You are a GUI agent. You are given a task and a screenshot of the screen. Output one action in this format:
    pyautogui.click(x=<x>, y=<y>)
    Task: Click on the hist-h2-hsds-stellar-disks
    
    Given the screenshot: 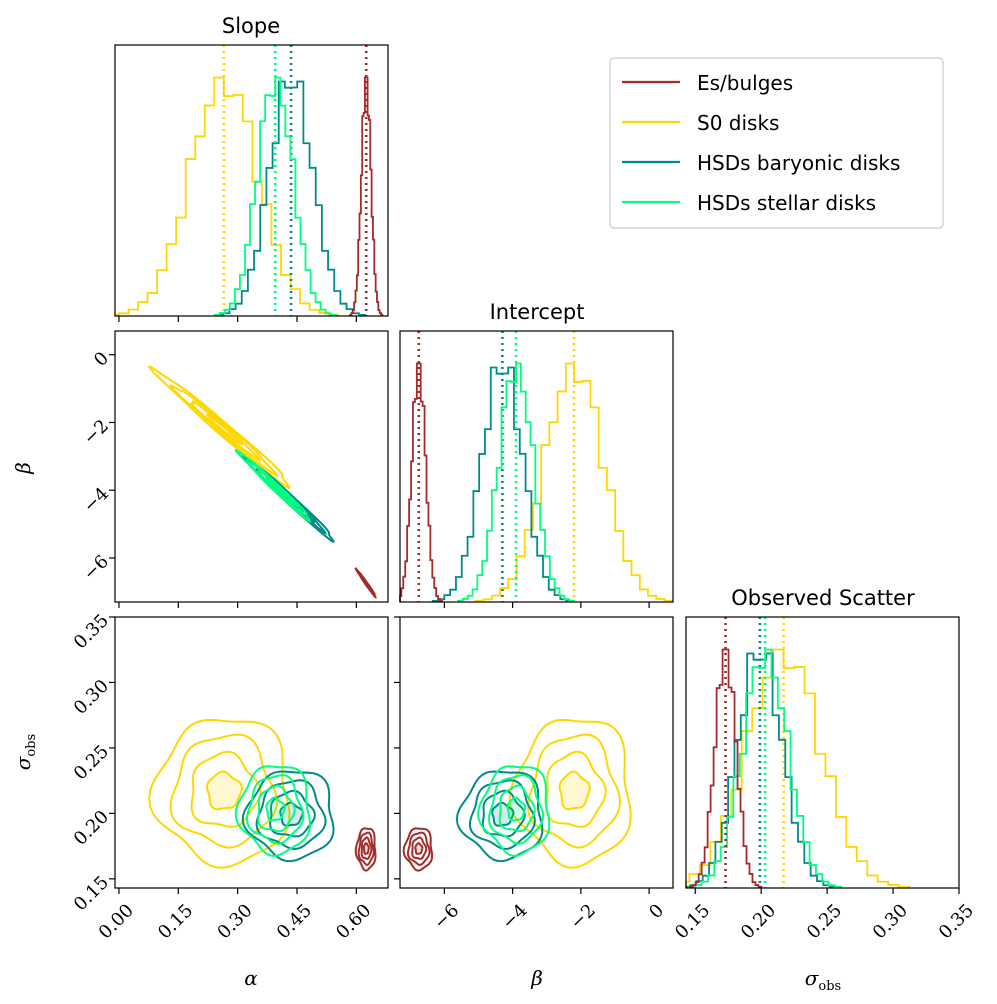 What is the action you would take?
    pyautogui.click(x=765, y=768)
    